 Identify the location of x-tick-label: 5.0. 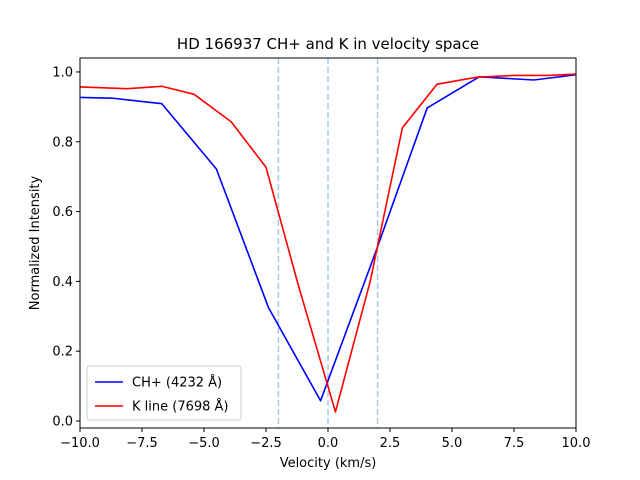
(452, 443).